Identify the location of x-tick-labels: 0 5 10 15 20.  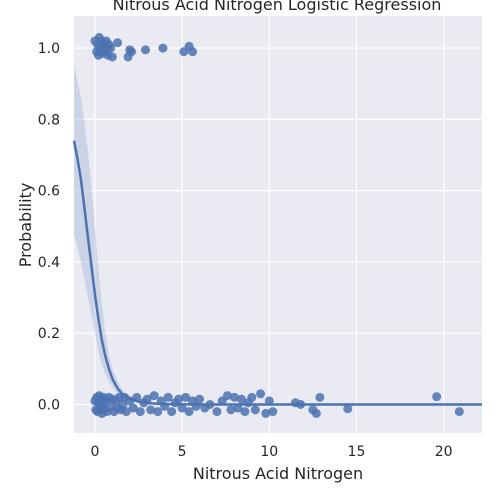
(271, 452).